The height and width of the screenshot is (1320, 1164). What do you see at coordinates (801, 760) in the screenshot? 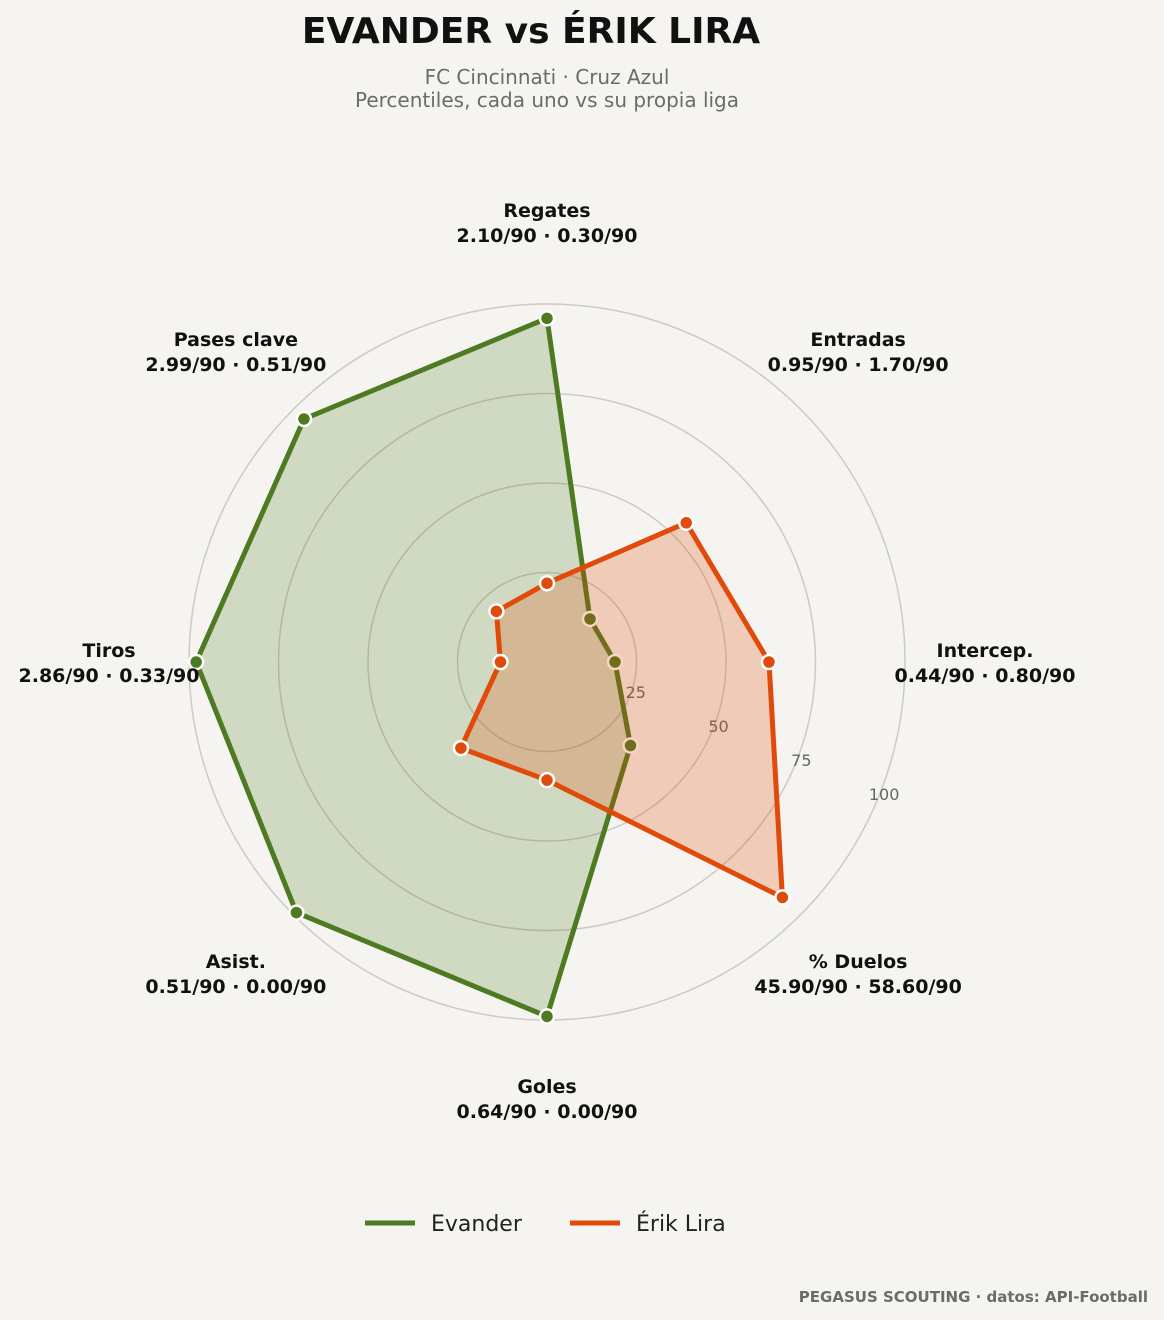
I see `tick-label-75: 75` at bounding box center [801, 760].